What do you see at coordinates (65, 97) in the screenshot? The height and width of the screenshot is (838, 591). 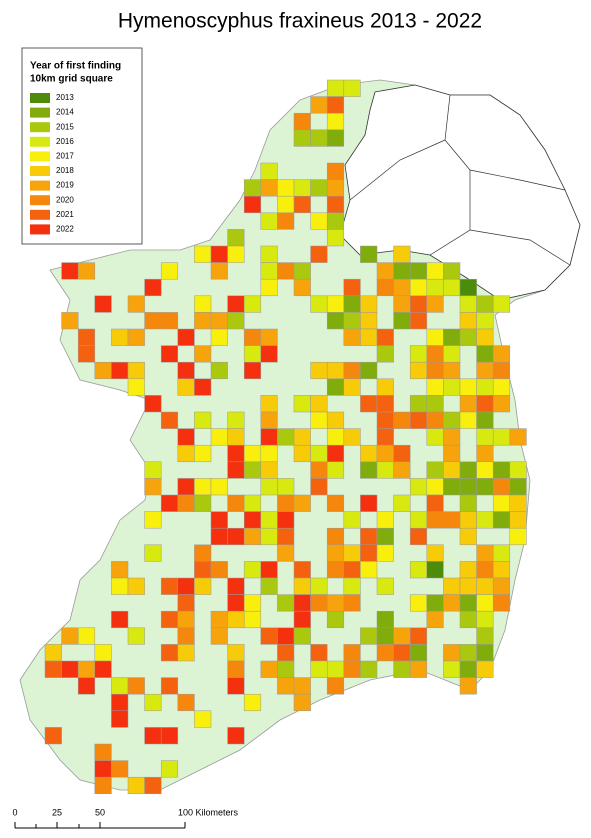 I see `legend-label: 2013` at bounding box center [65, 97].